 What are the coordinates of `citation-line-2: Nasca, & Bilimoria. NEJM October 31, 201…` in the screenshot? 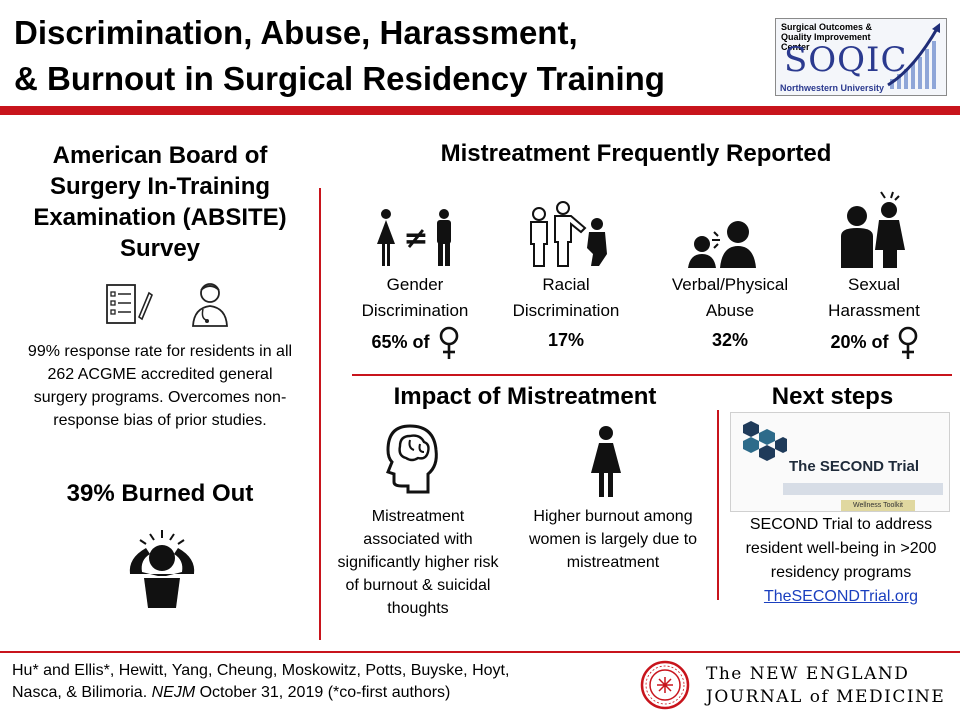 It's located at (322, 693).